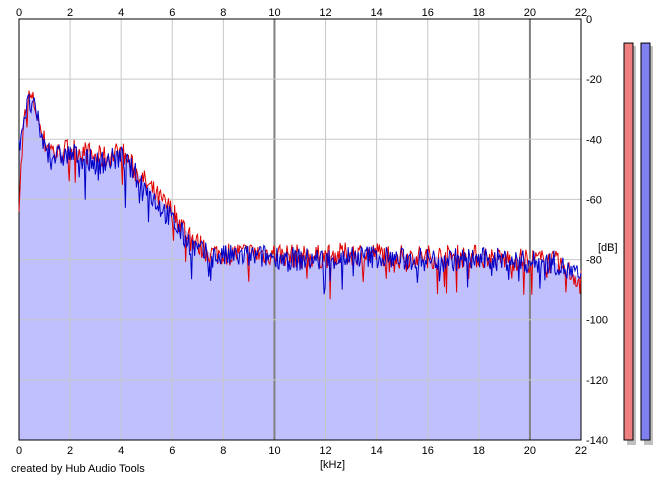  Describe the element at coordinates (594, 261) in the screenshot. I see `y-tick-label: -80` at that location.